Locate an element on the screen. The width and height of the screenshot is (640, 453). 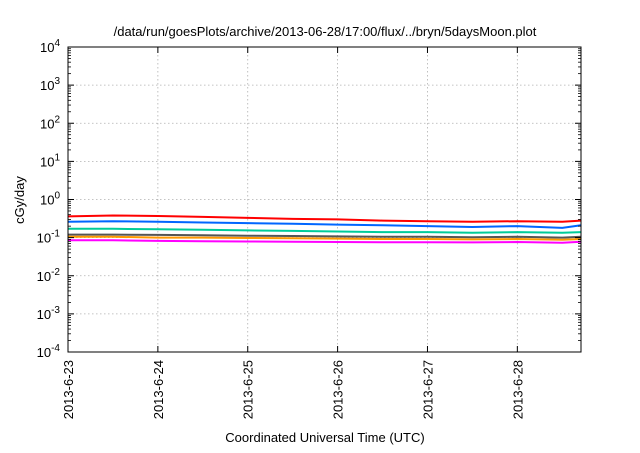
y-tick-label: 10³ is located at coordinates (50, 84).